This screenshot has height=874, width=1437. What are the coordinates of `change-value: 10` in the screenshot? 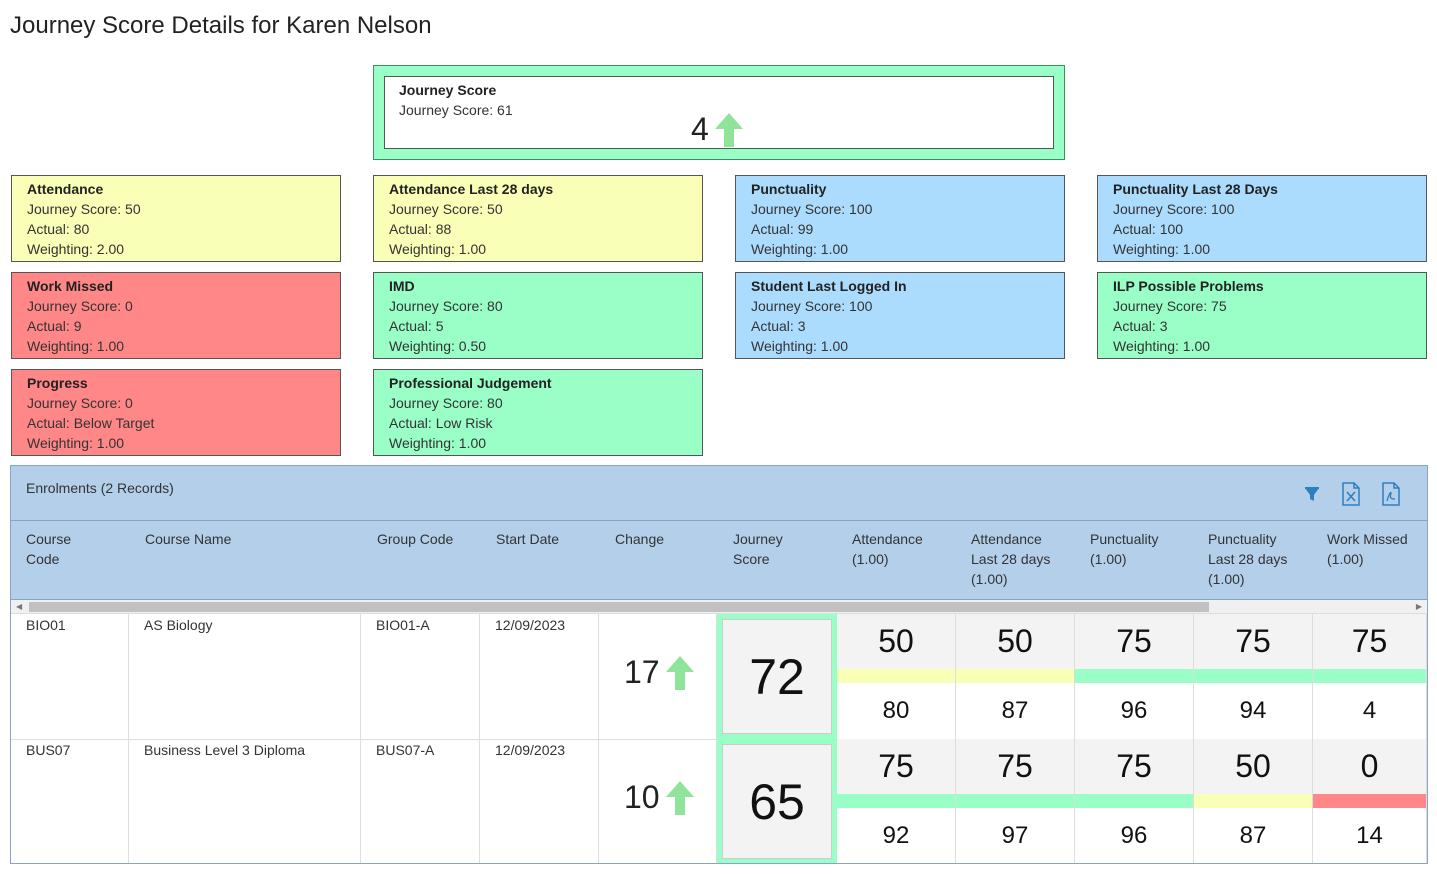 It's located at (642, 797).